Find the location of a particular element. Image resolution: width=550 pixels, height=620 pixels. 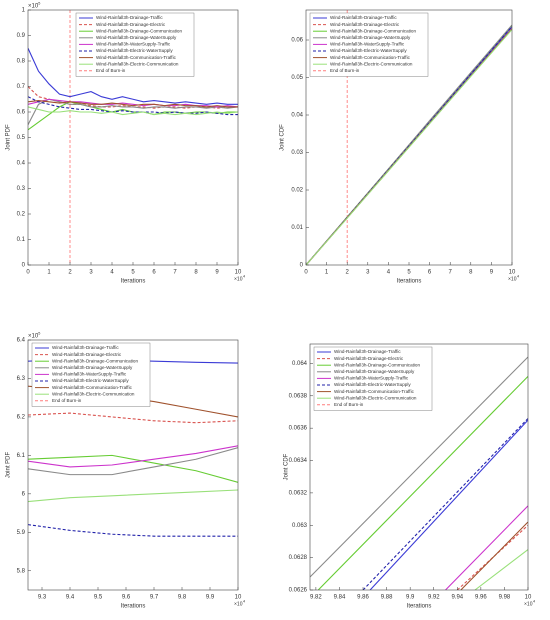

x-tick-label: 7 is located at coordinates (175, 273).